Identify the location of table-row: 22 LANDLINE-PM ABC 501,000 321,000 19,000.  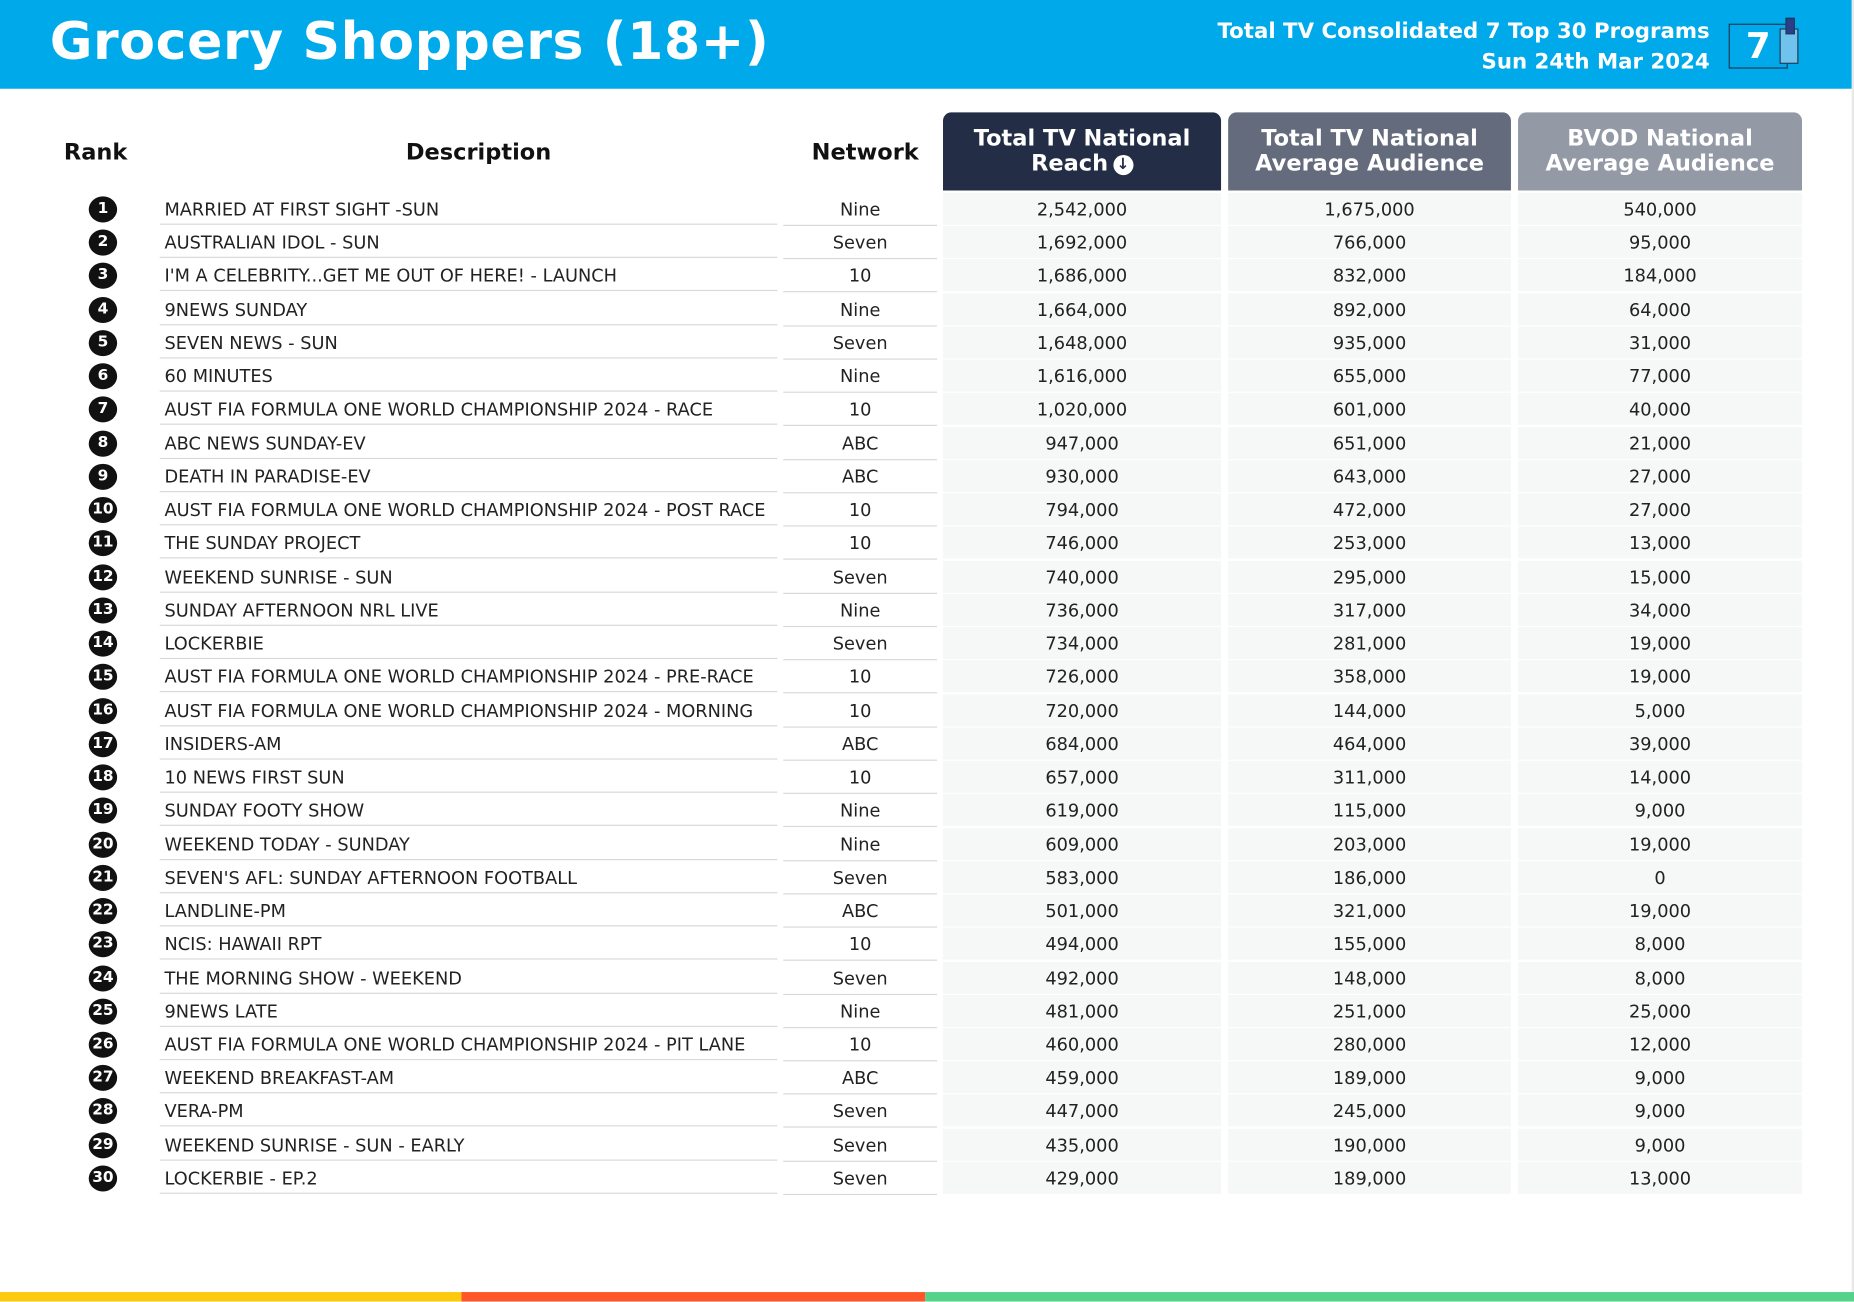
(927, 911).